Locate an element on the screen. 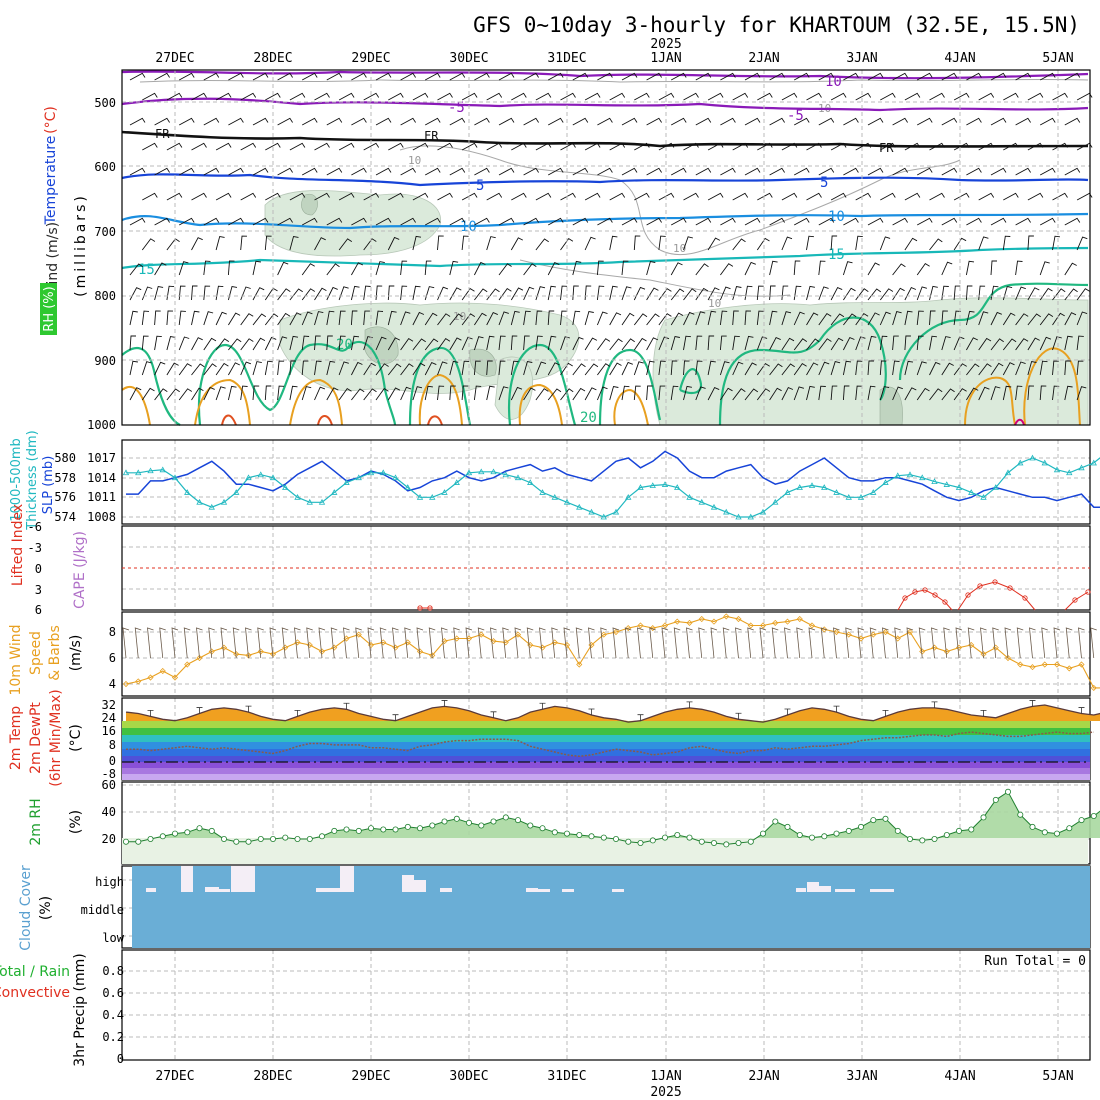 This screenshot has height=1100, width=1100. li-line is located at coordinates (925, 600).